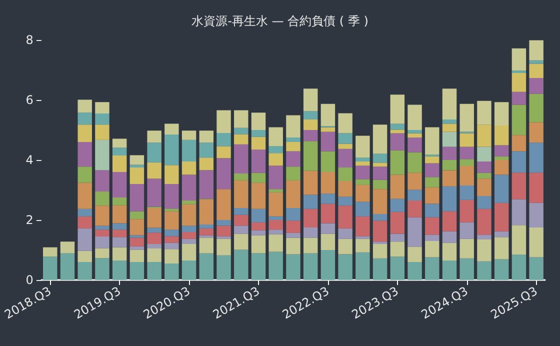 The height and width of the screenshot is (346, 560). Describe the element at coordinates (30, 40) in the screenshot. I see `y-tick-label: 8` at that location.